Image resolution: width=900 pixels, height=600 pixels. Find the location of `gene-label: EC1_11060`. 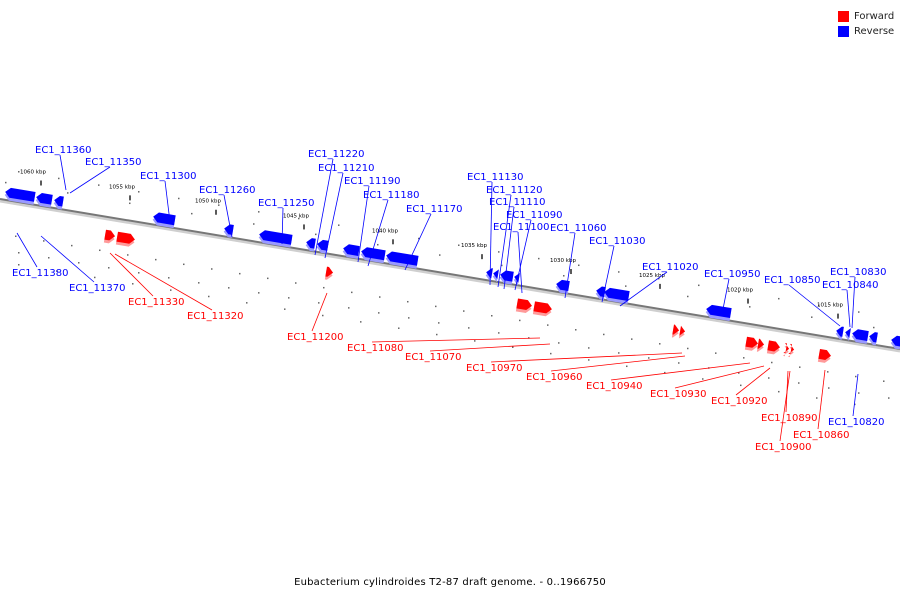

gene-label: EC1_11060 is located at coordinates (578, 228).